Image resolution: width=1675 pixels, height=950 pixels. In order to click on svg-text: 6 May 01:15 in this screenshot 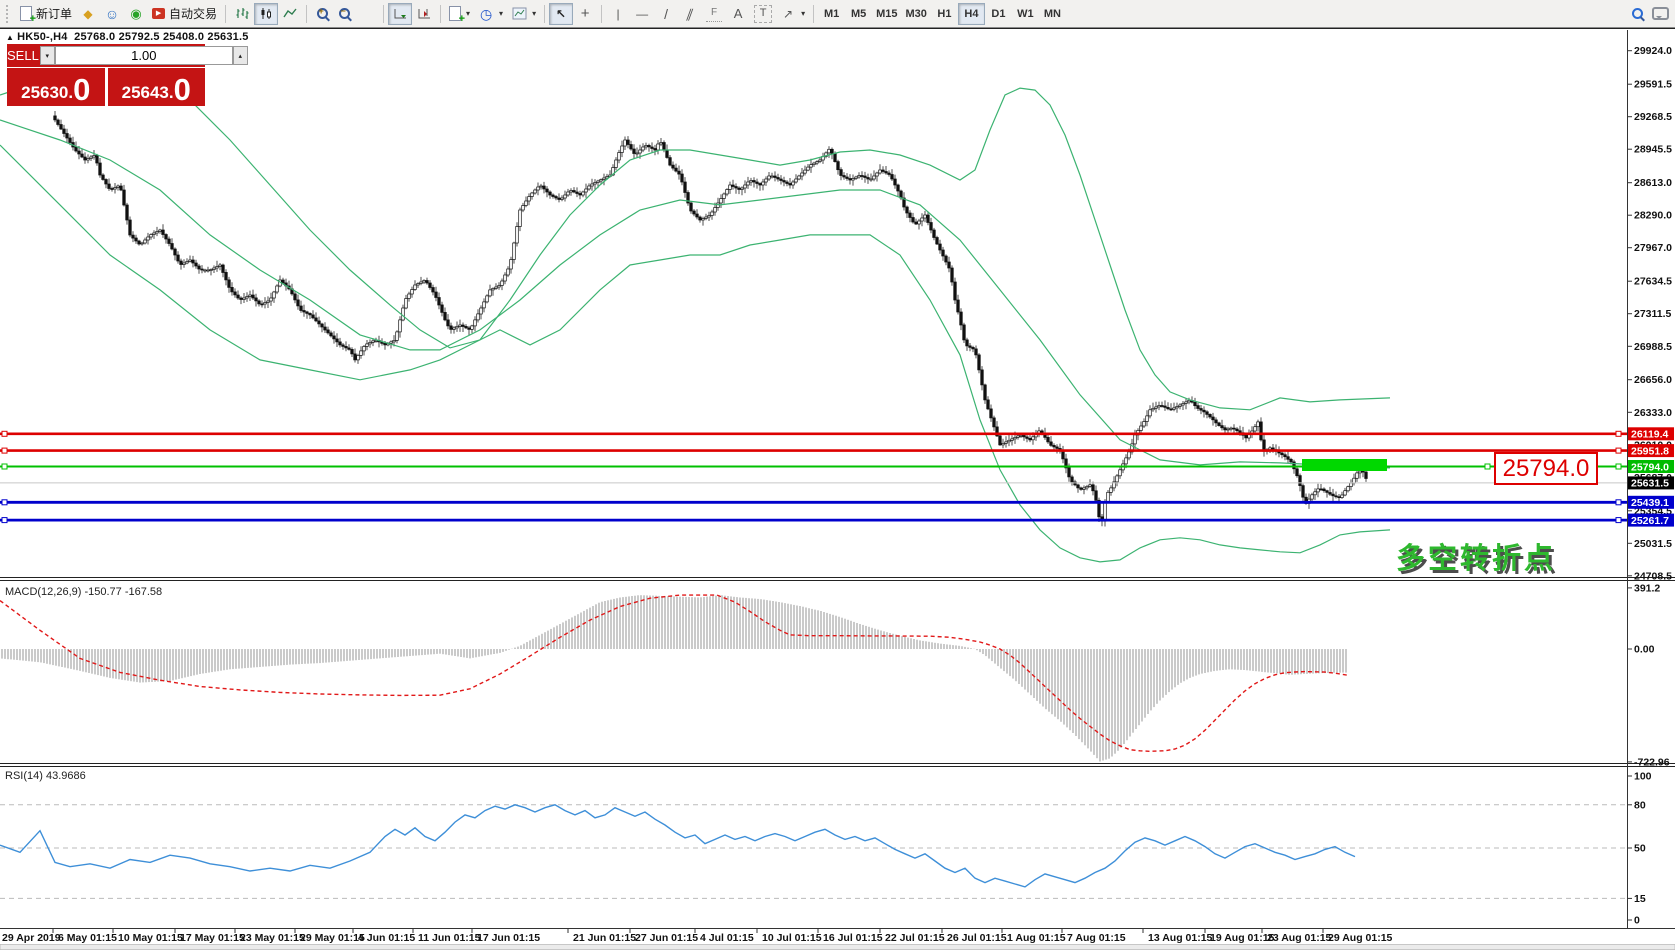, I will do `click(87, 938)`.